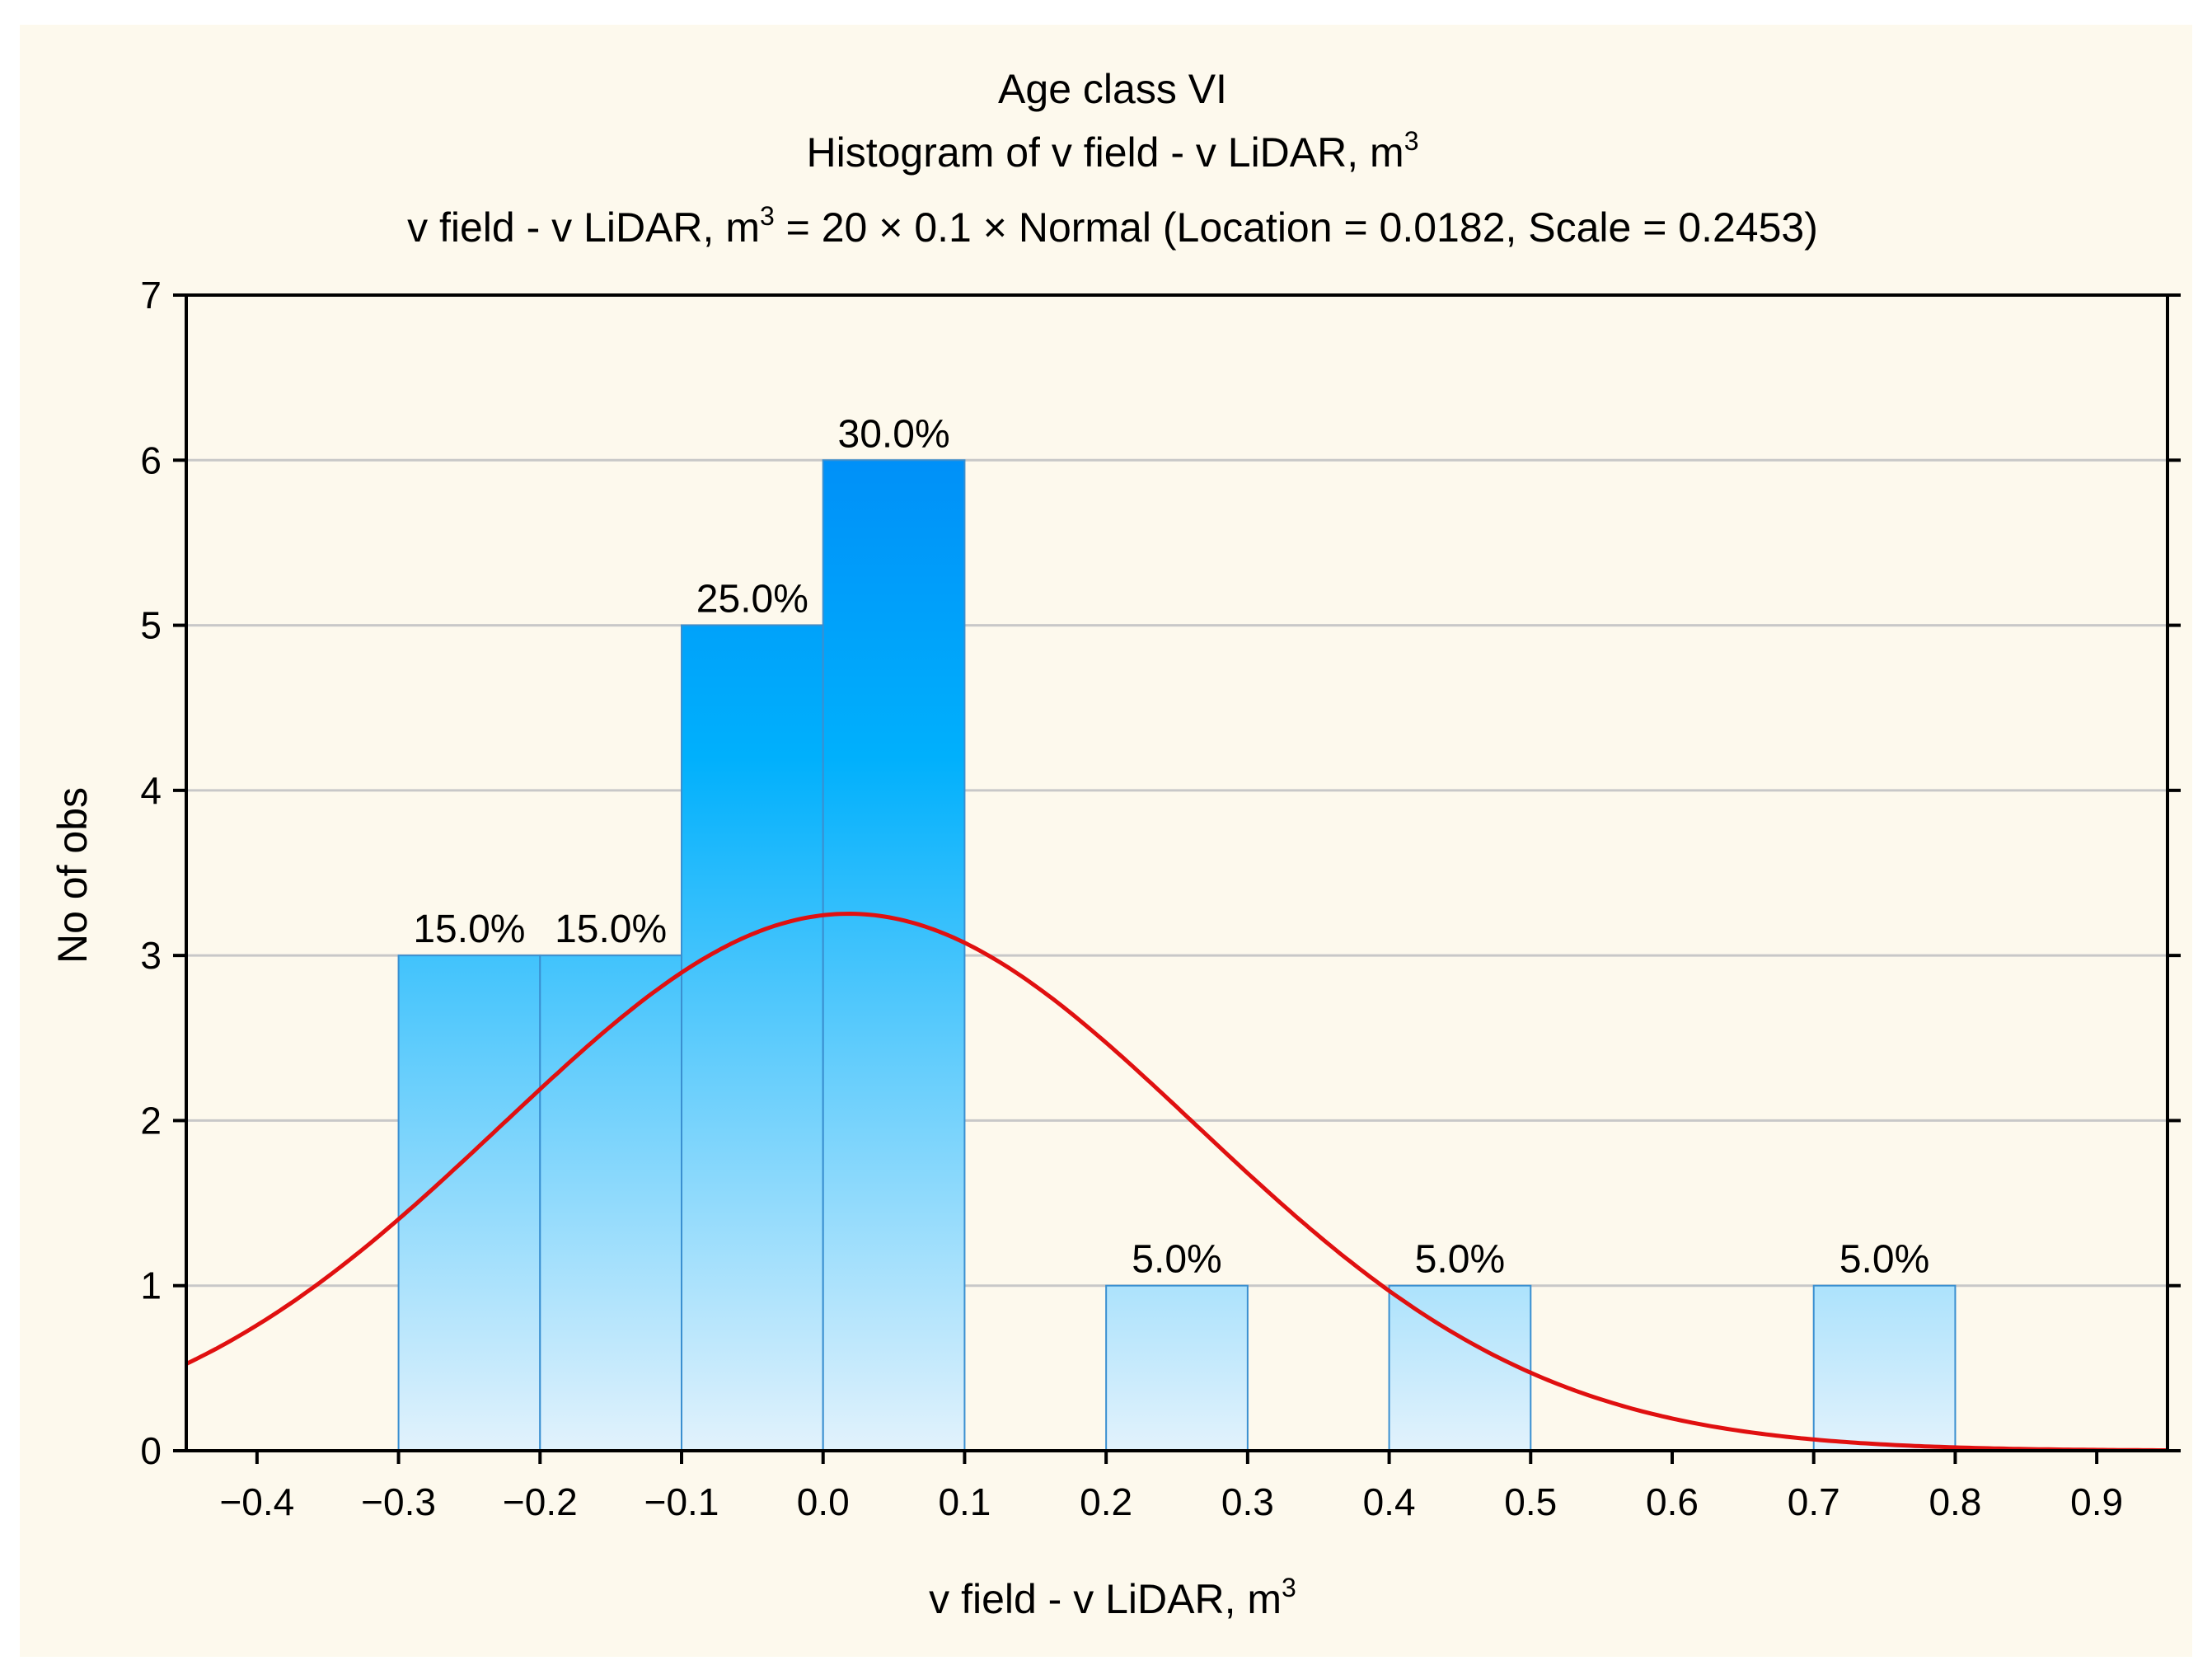 The width and height of the screenshot is (2212, 1670). I want to click on x-tick-label: −0.1, so click(682, 1501).